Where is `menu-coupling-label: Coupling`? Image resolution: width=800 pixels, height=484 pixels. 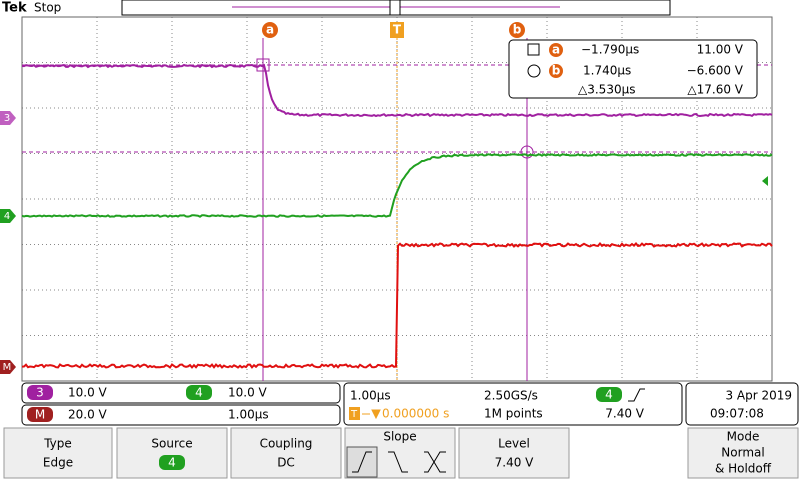
menu-coupling-label: Coupling is located at coordinates (286, 444).